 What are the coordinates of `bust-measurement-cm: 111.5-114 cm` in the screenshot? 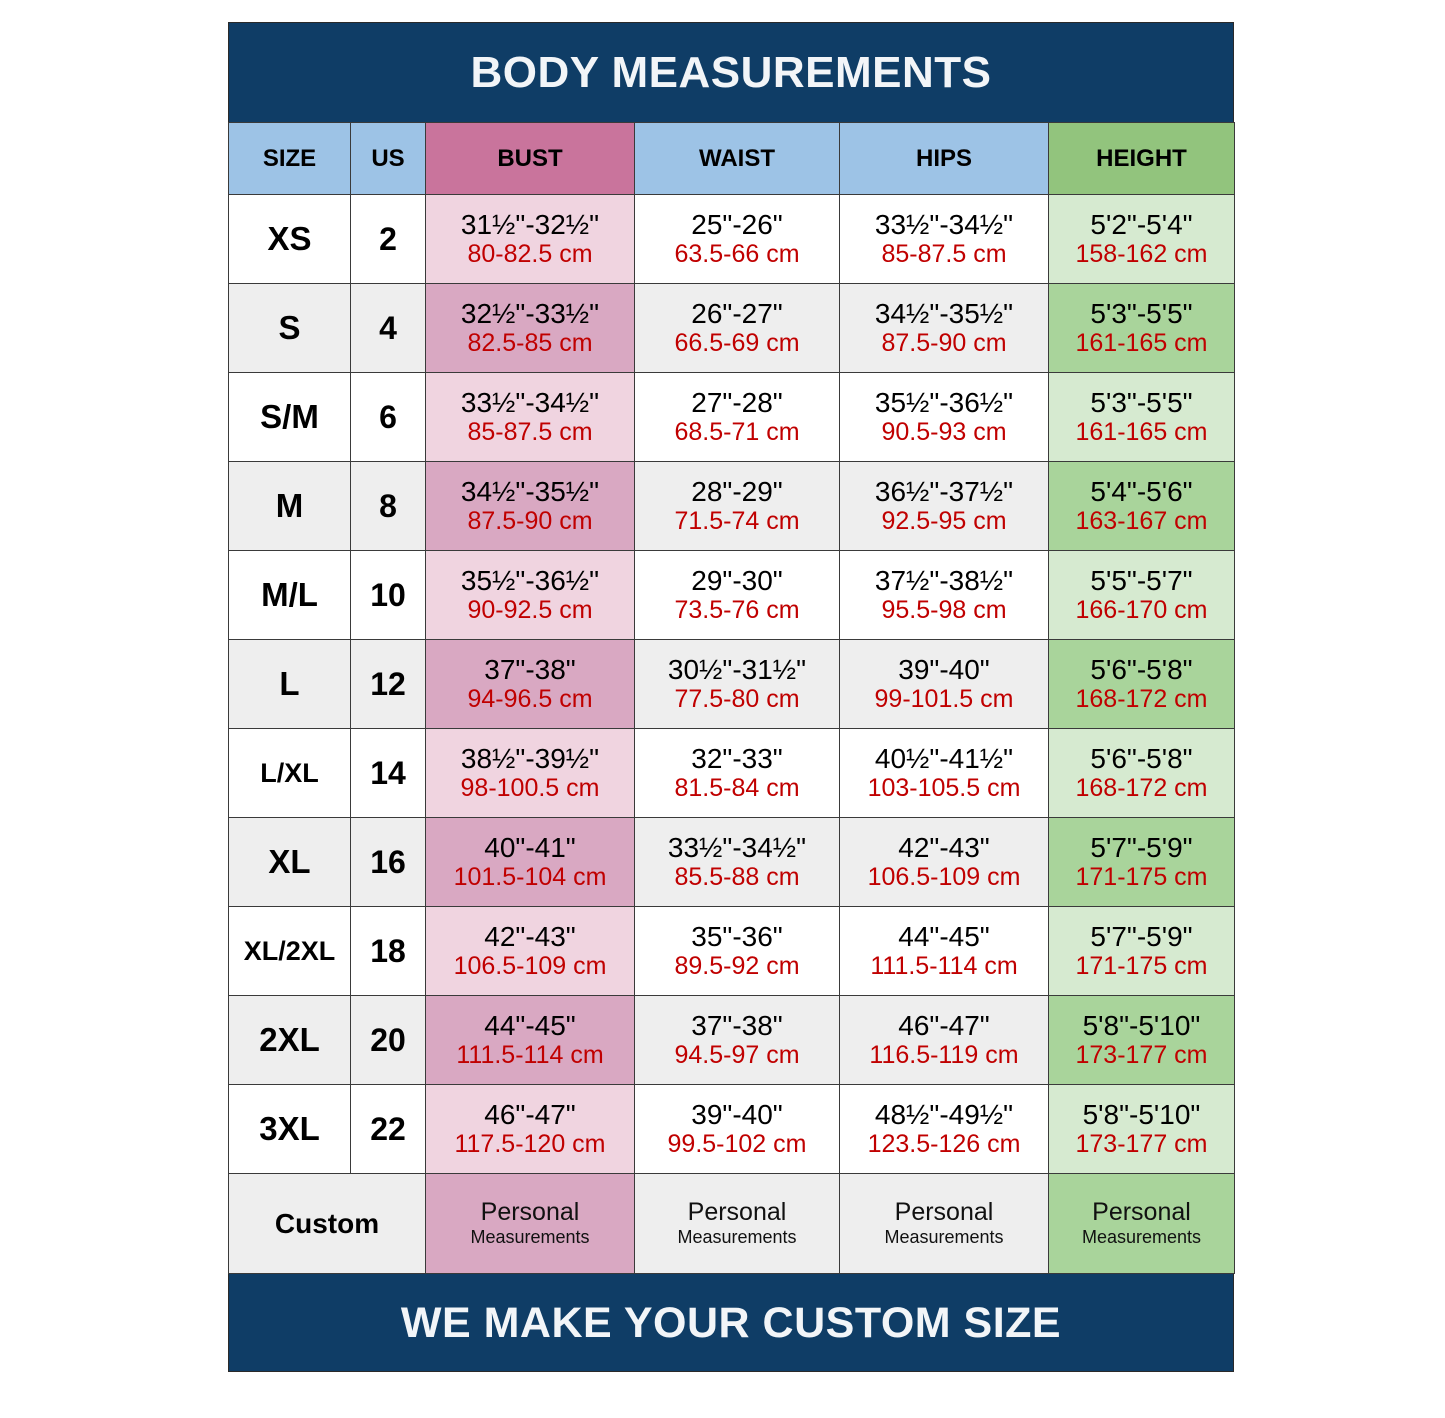 It's located at (530, 1055).